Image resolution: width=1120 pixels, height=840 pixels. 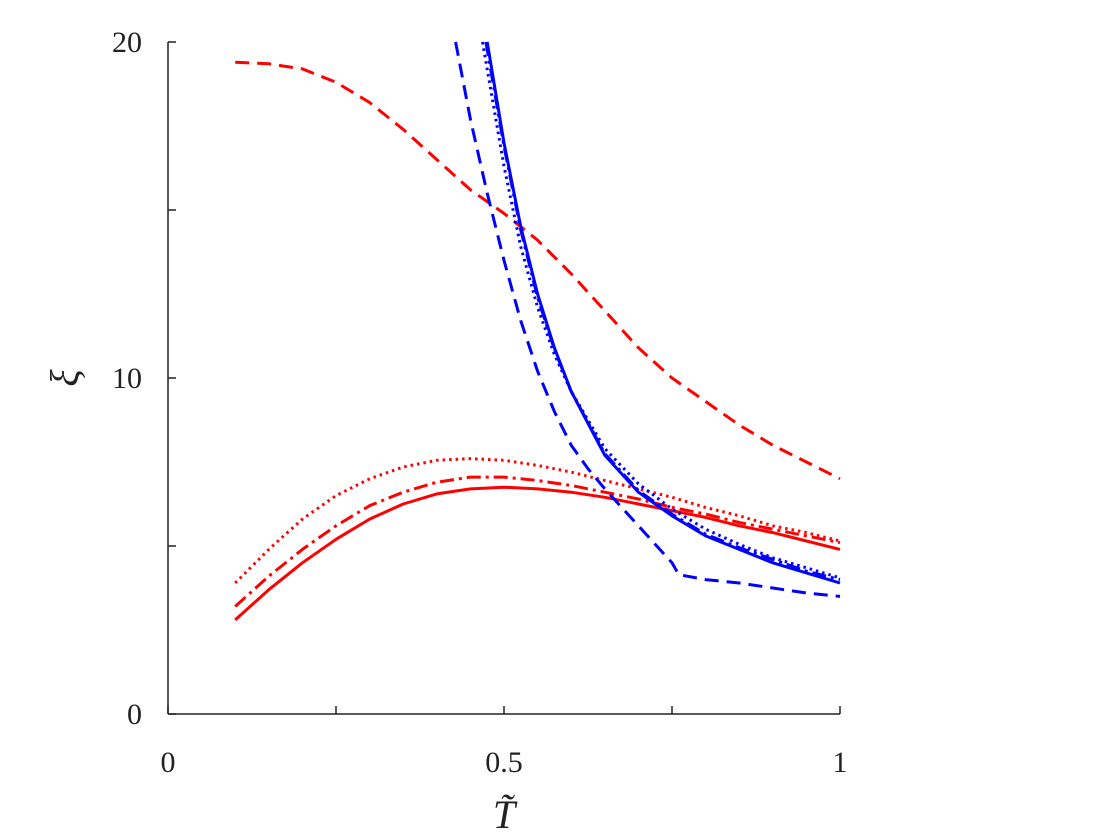 I want to click on x-tick-label-4: 1, so click(x=840, y=762).